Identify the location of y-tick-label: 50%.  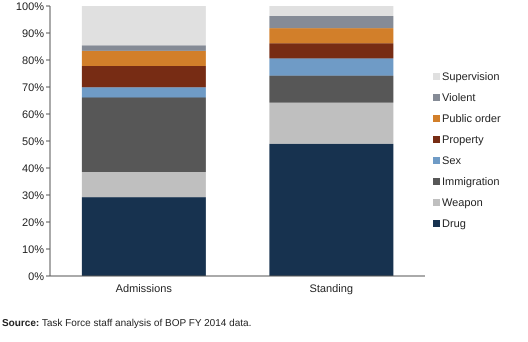
(33, 142).